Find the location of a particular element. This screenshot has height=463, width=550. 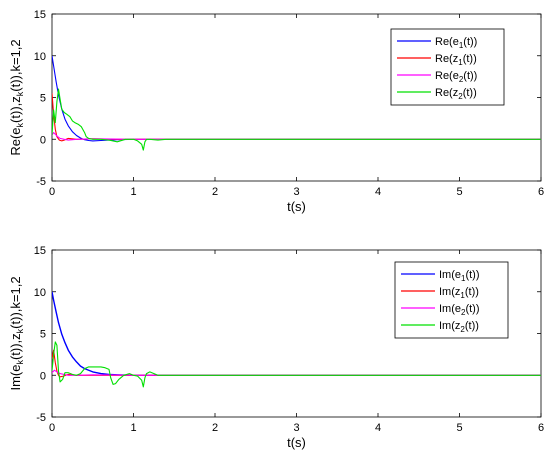

legend: Im(e1(t))Im(z1(t))Im(e2(t))Im(z2(t)) is located at coordinates (451, 300).